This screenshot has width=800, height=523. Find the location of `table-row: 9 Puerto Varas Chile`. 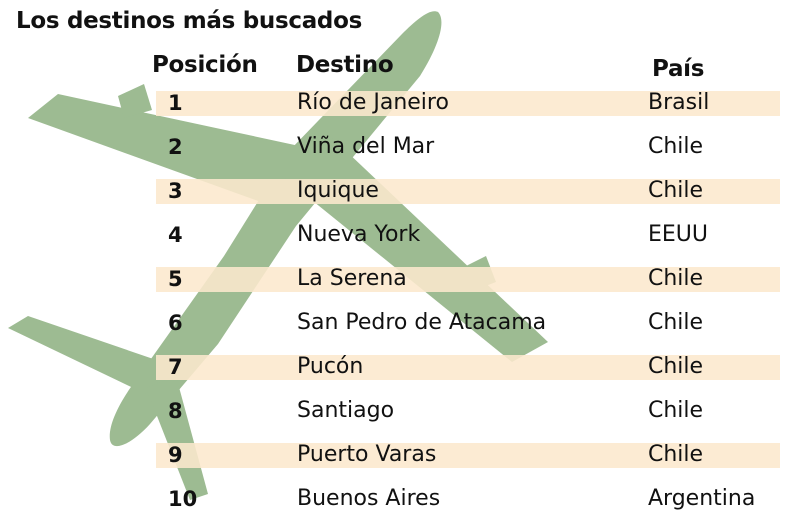

table-row: 9 Puerto Varas Chile is located at coordinates (468, 455).